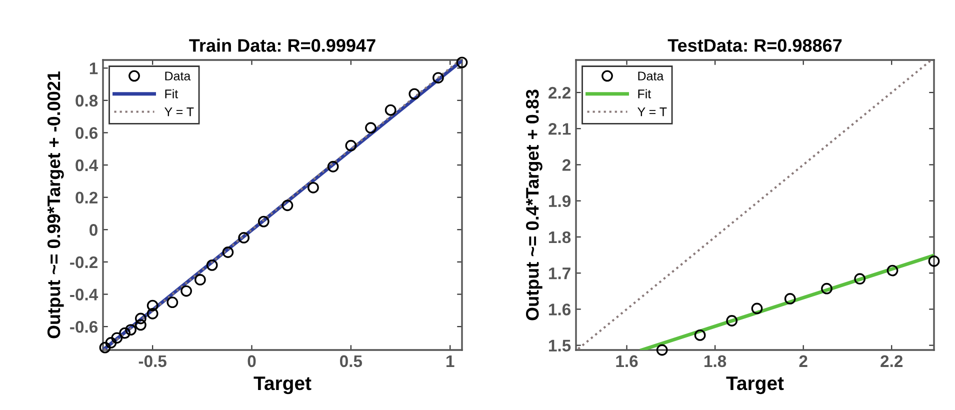 This screenshot has width=955, height=410. I want to click on x-tick-label: 1.8, so click(715, 361).